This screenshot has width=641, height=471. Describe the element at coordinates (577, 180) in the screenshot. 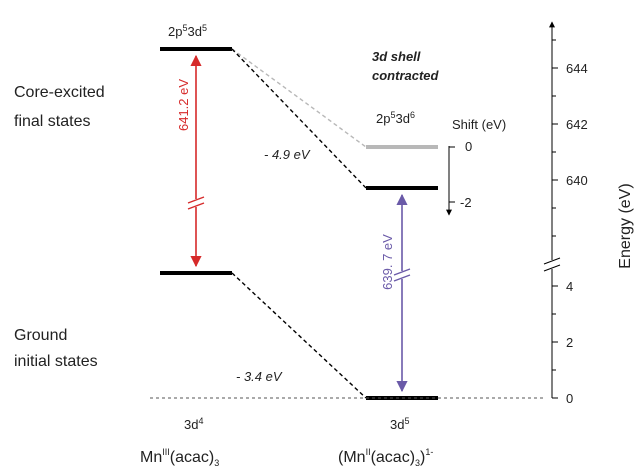

I see `energy-tick-label-640: 640` at that location.